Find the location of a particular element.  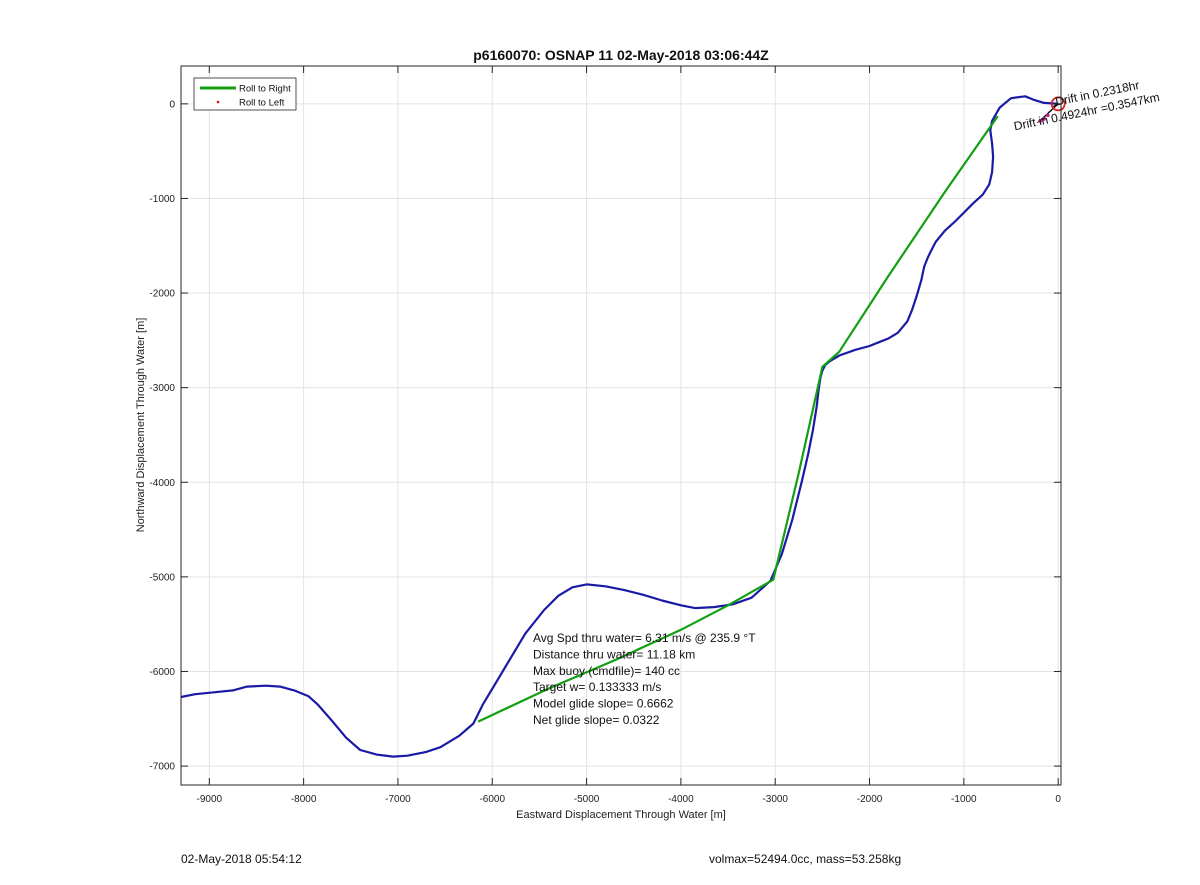

legend-roll-left-swatch is located at coordinates (218, 102).